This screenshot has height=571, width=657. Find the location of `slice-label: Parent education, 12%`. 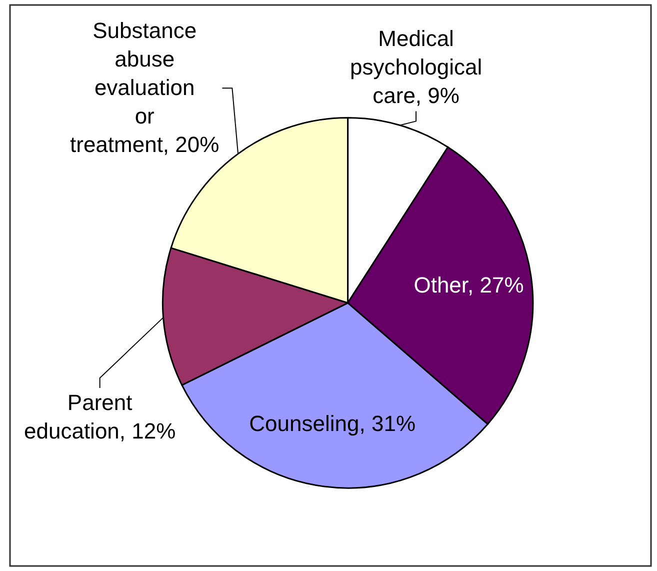

slice-label: Parent education, 12% is located at coordinates (100, 417).